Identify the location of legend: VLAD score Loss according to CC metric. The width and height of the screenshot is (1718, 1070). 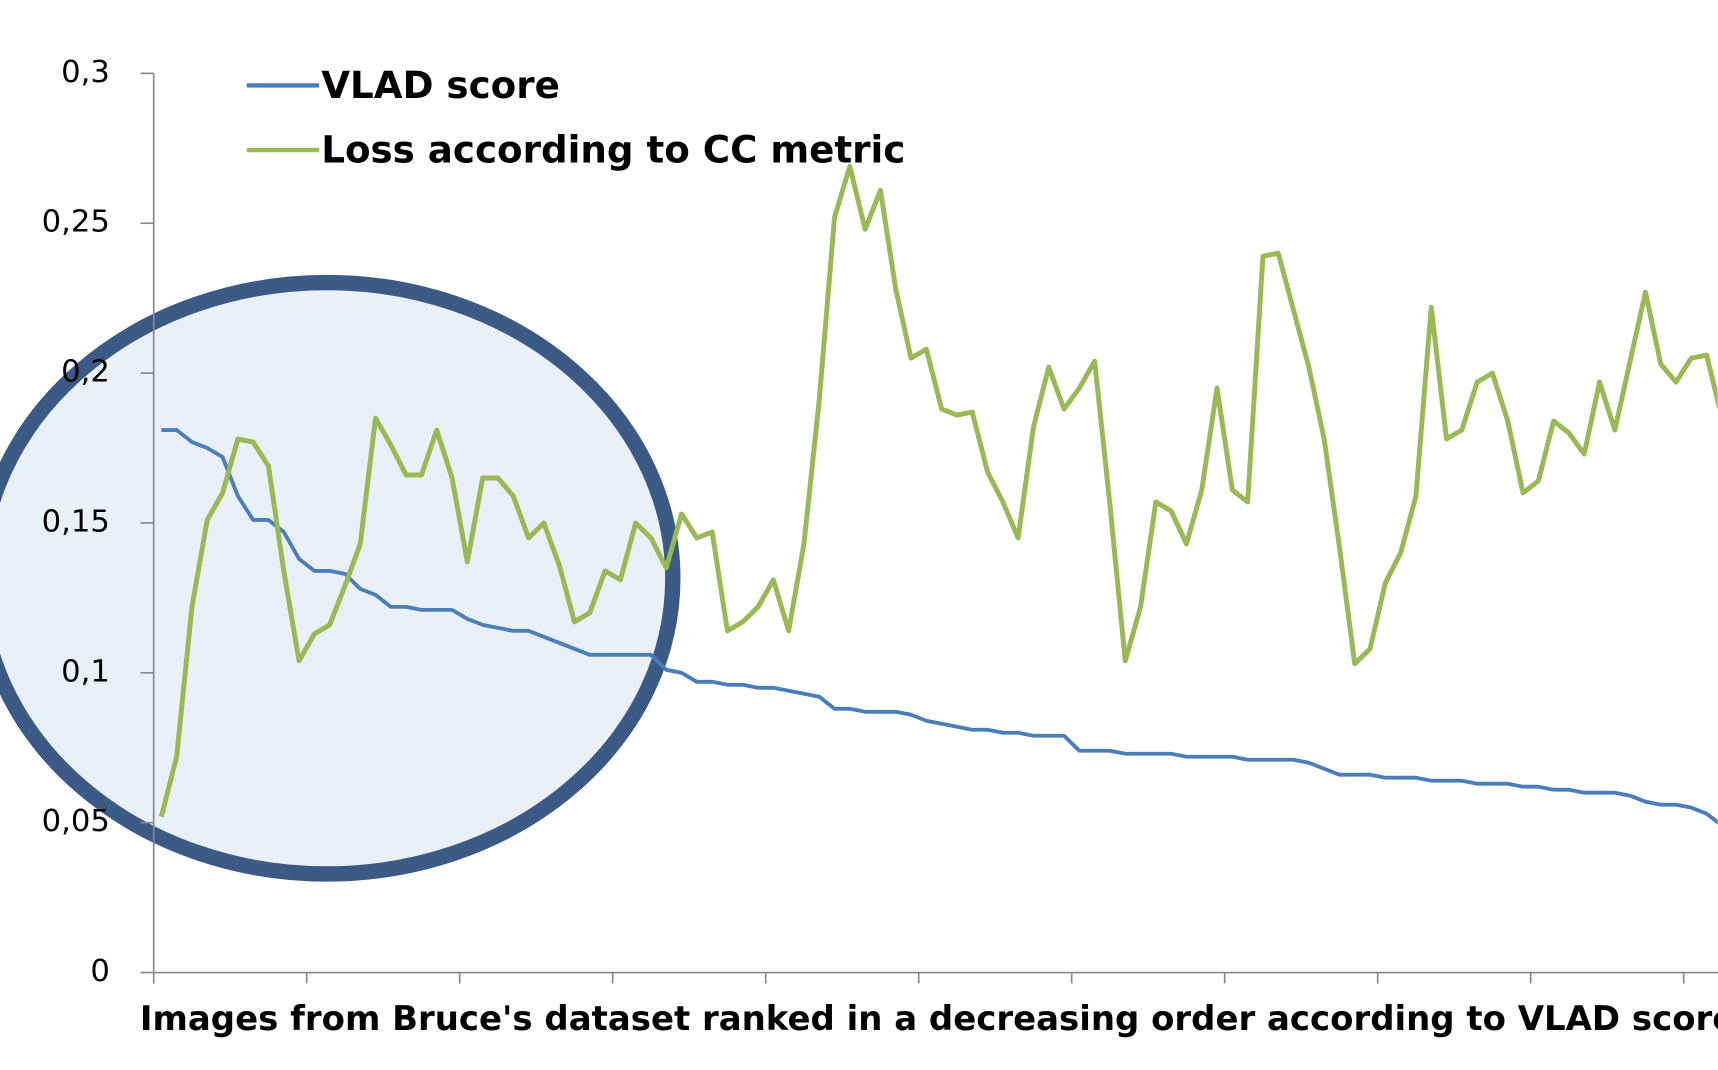
(575, 117).